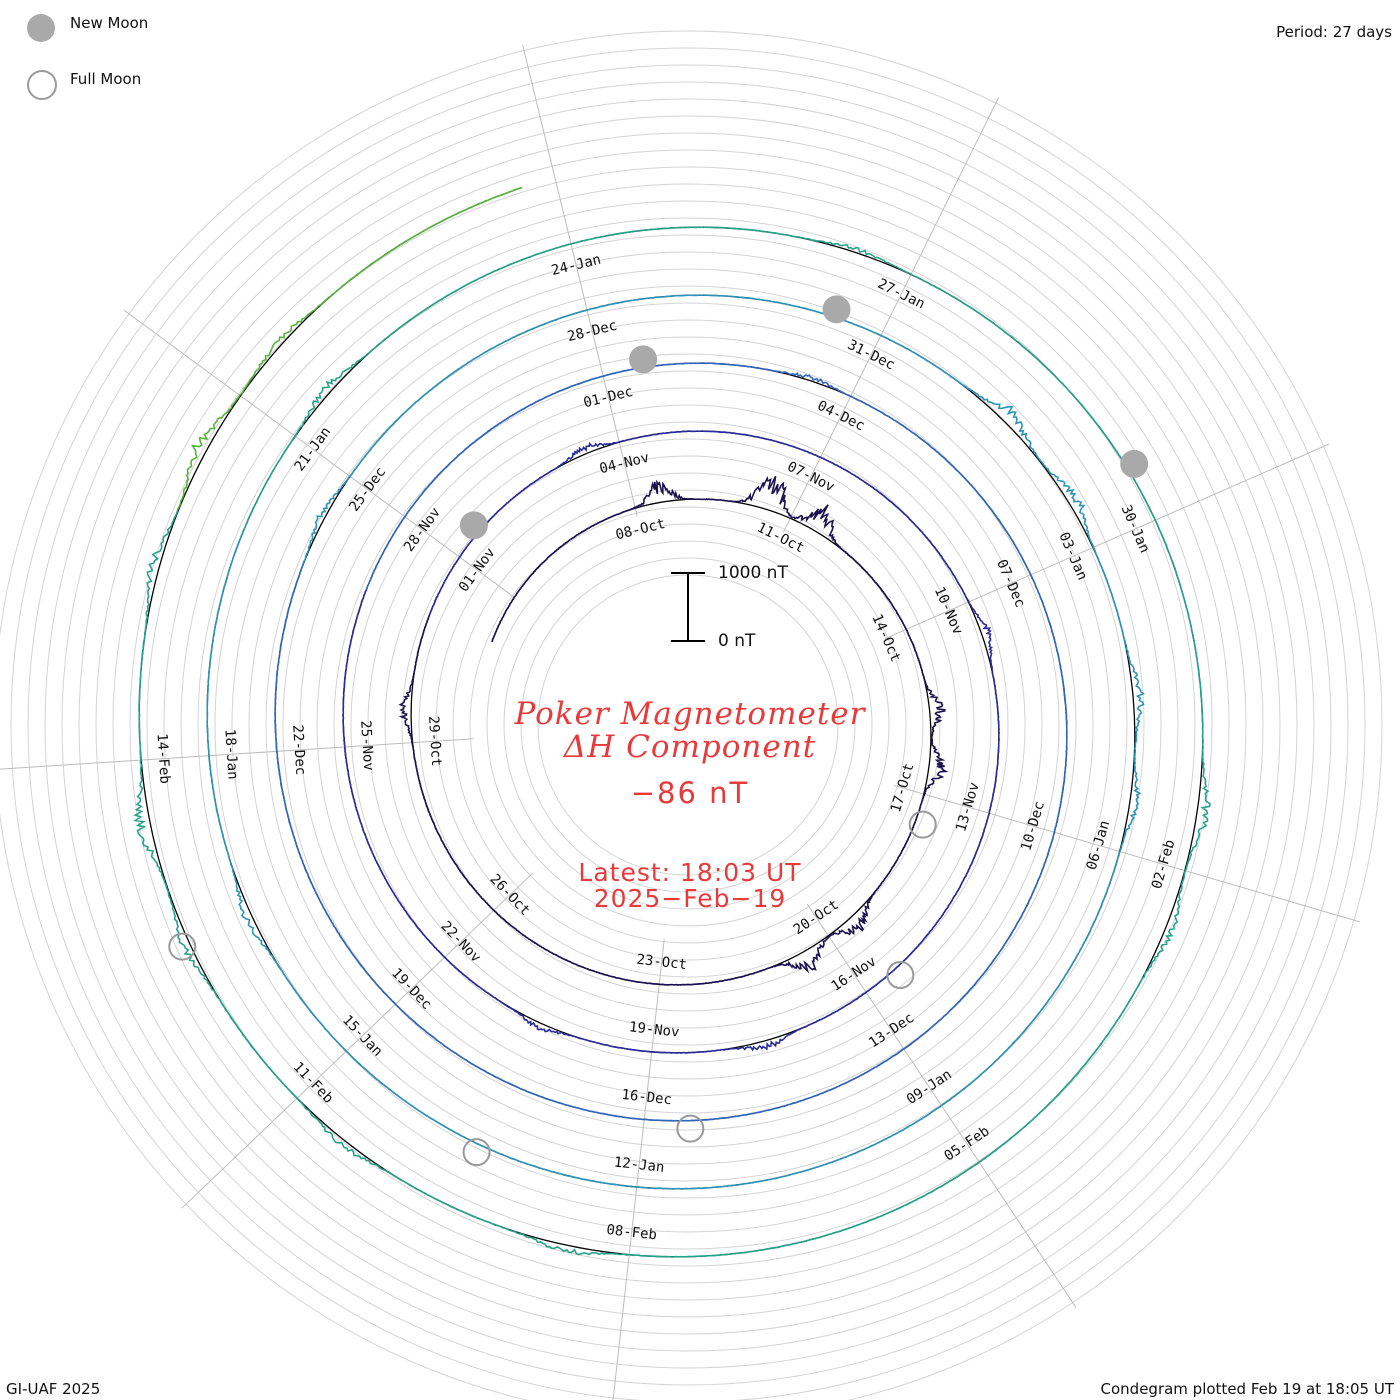  What do you see at coordinates (690, 898) in the screenshot?
I see `latest-date: 2025−Feb−19` at bounding box center [690, 898].